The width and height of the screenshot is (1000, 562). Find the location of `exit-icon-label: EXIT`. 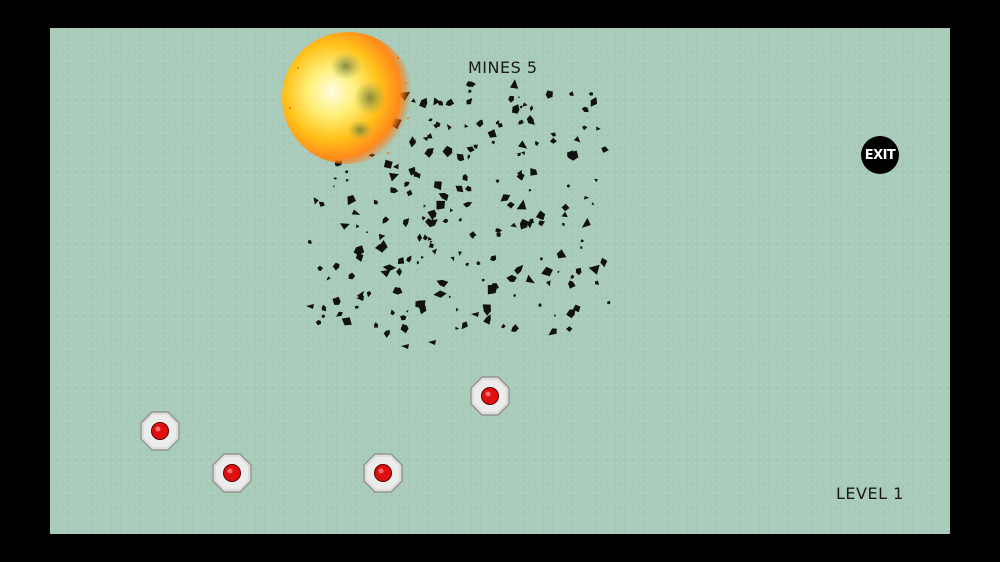

exit-icon-label: EXIT is located at coordinates (880, 155).